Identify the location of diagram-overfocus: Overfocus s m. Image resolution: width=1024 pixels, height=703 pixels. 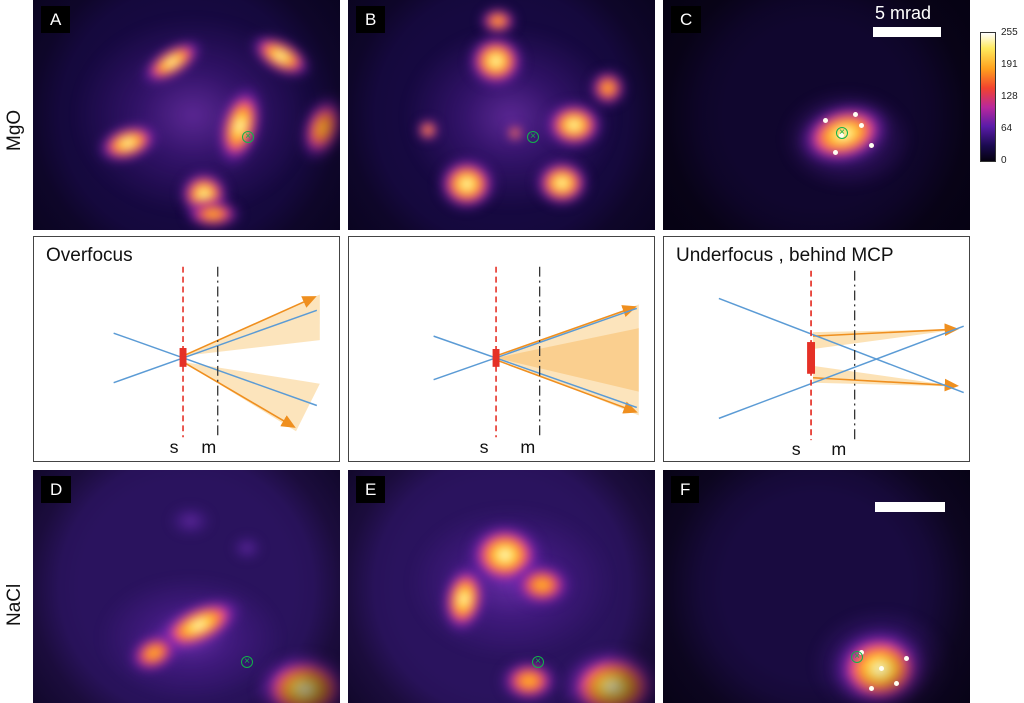
(186, 349).